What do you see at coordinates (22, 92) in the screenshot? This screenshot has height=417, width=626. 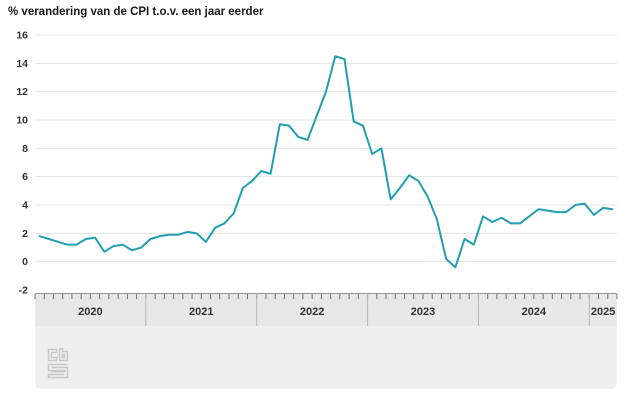 I see `y-tick-label: 12` at bounding box center [22, 92].